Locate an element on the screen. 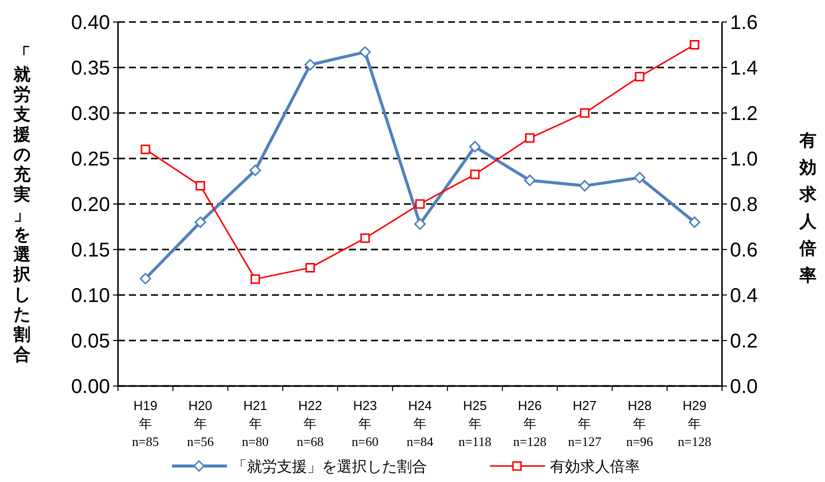  y2-tick-label: 1.2 is located at coordinates (744, 114).